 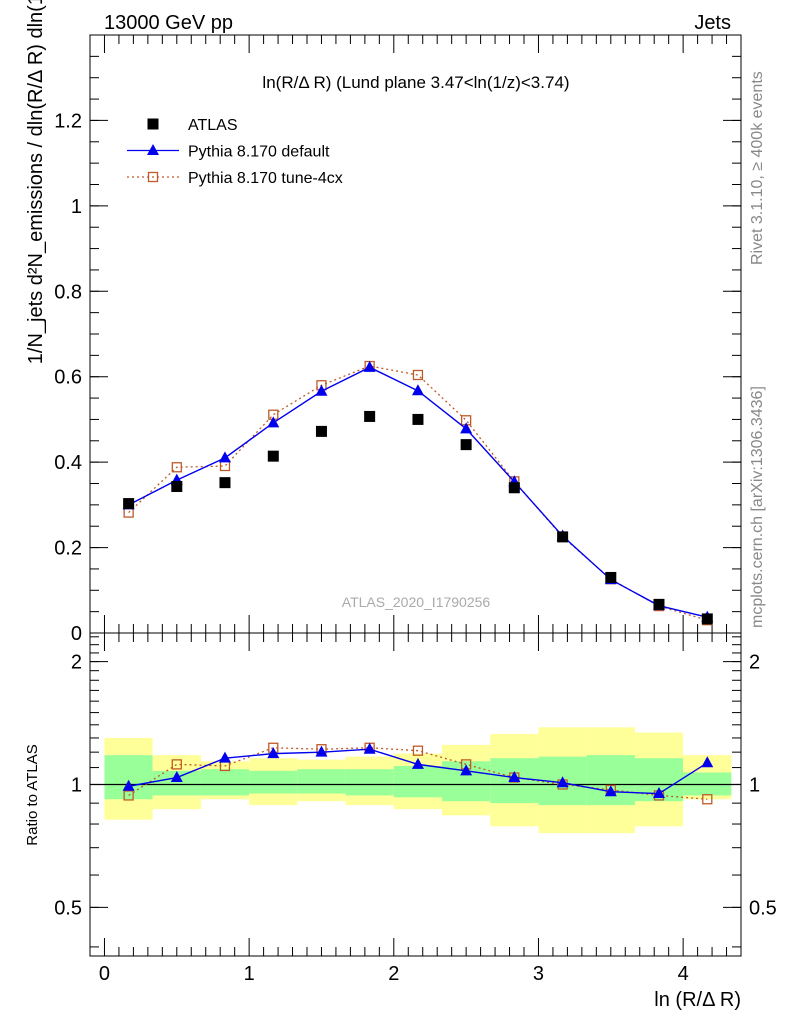 I want to click on ratio-y-axis-label: Ratio to ATLAS, so click(x=32, y=794).